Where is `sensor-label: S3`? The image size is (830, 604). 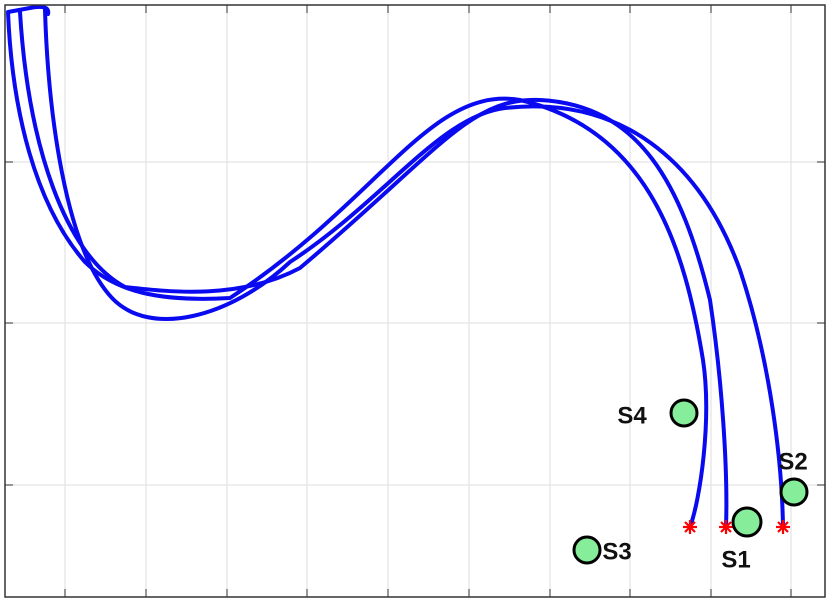 sensor-label: S3 is located at coordinates (616, 551).